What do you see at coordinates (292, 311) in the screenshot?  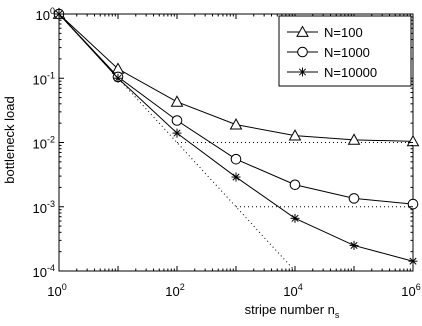 I see `x-axis-label: stripe number ns` at bounding box center [292, 311].